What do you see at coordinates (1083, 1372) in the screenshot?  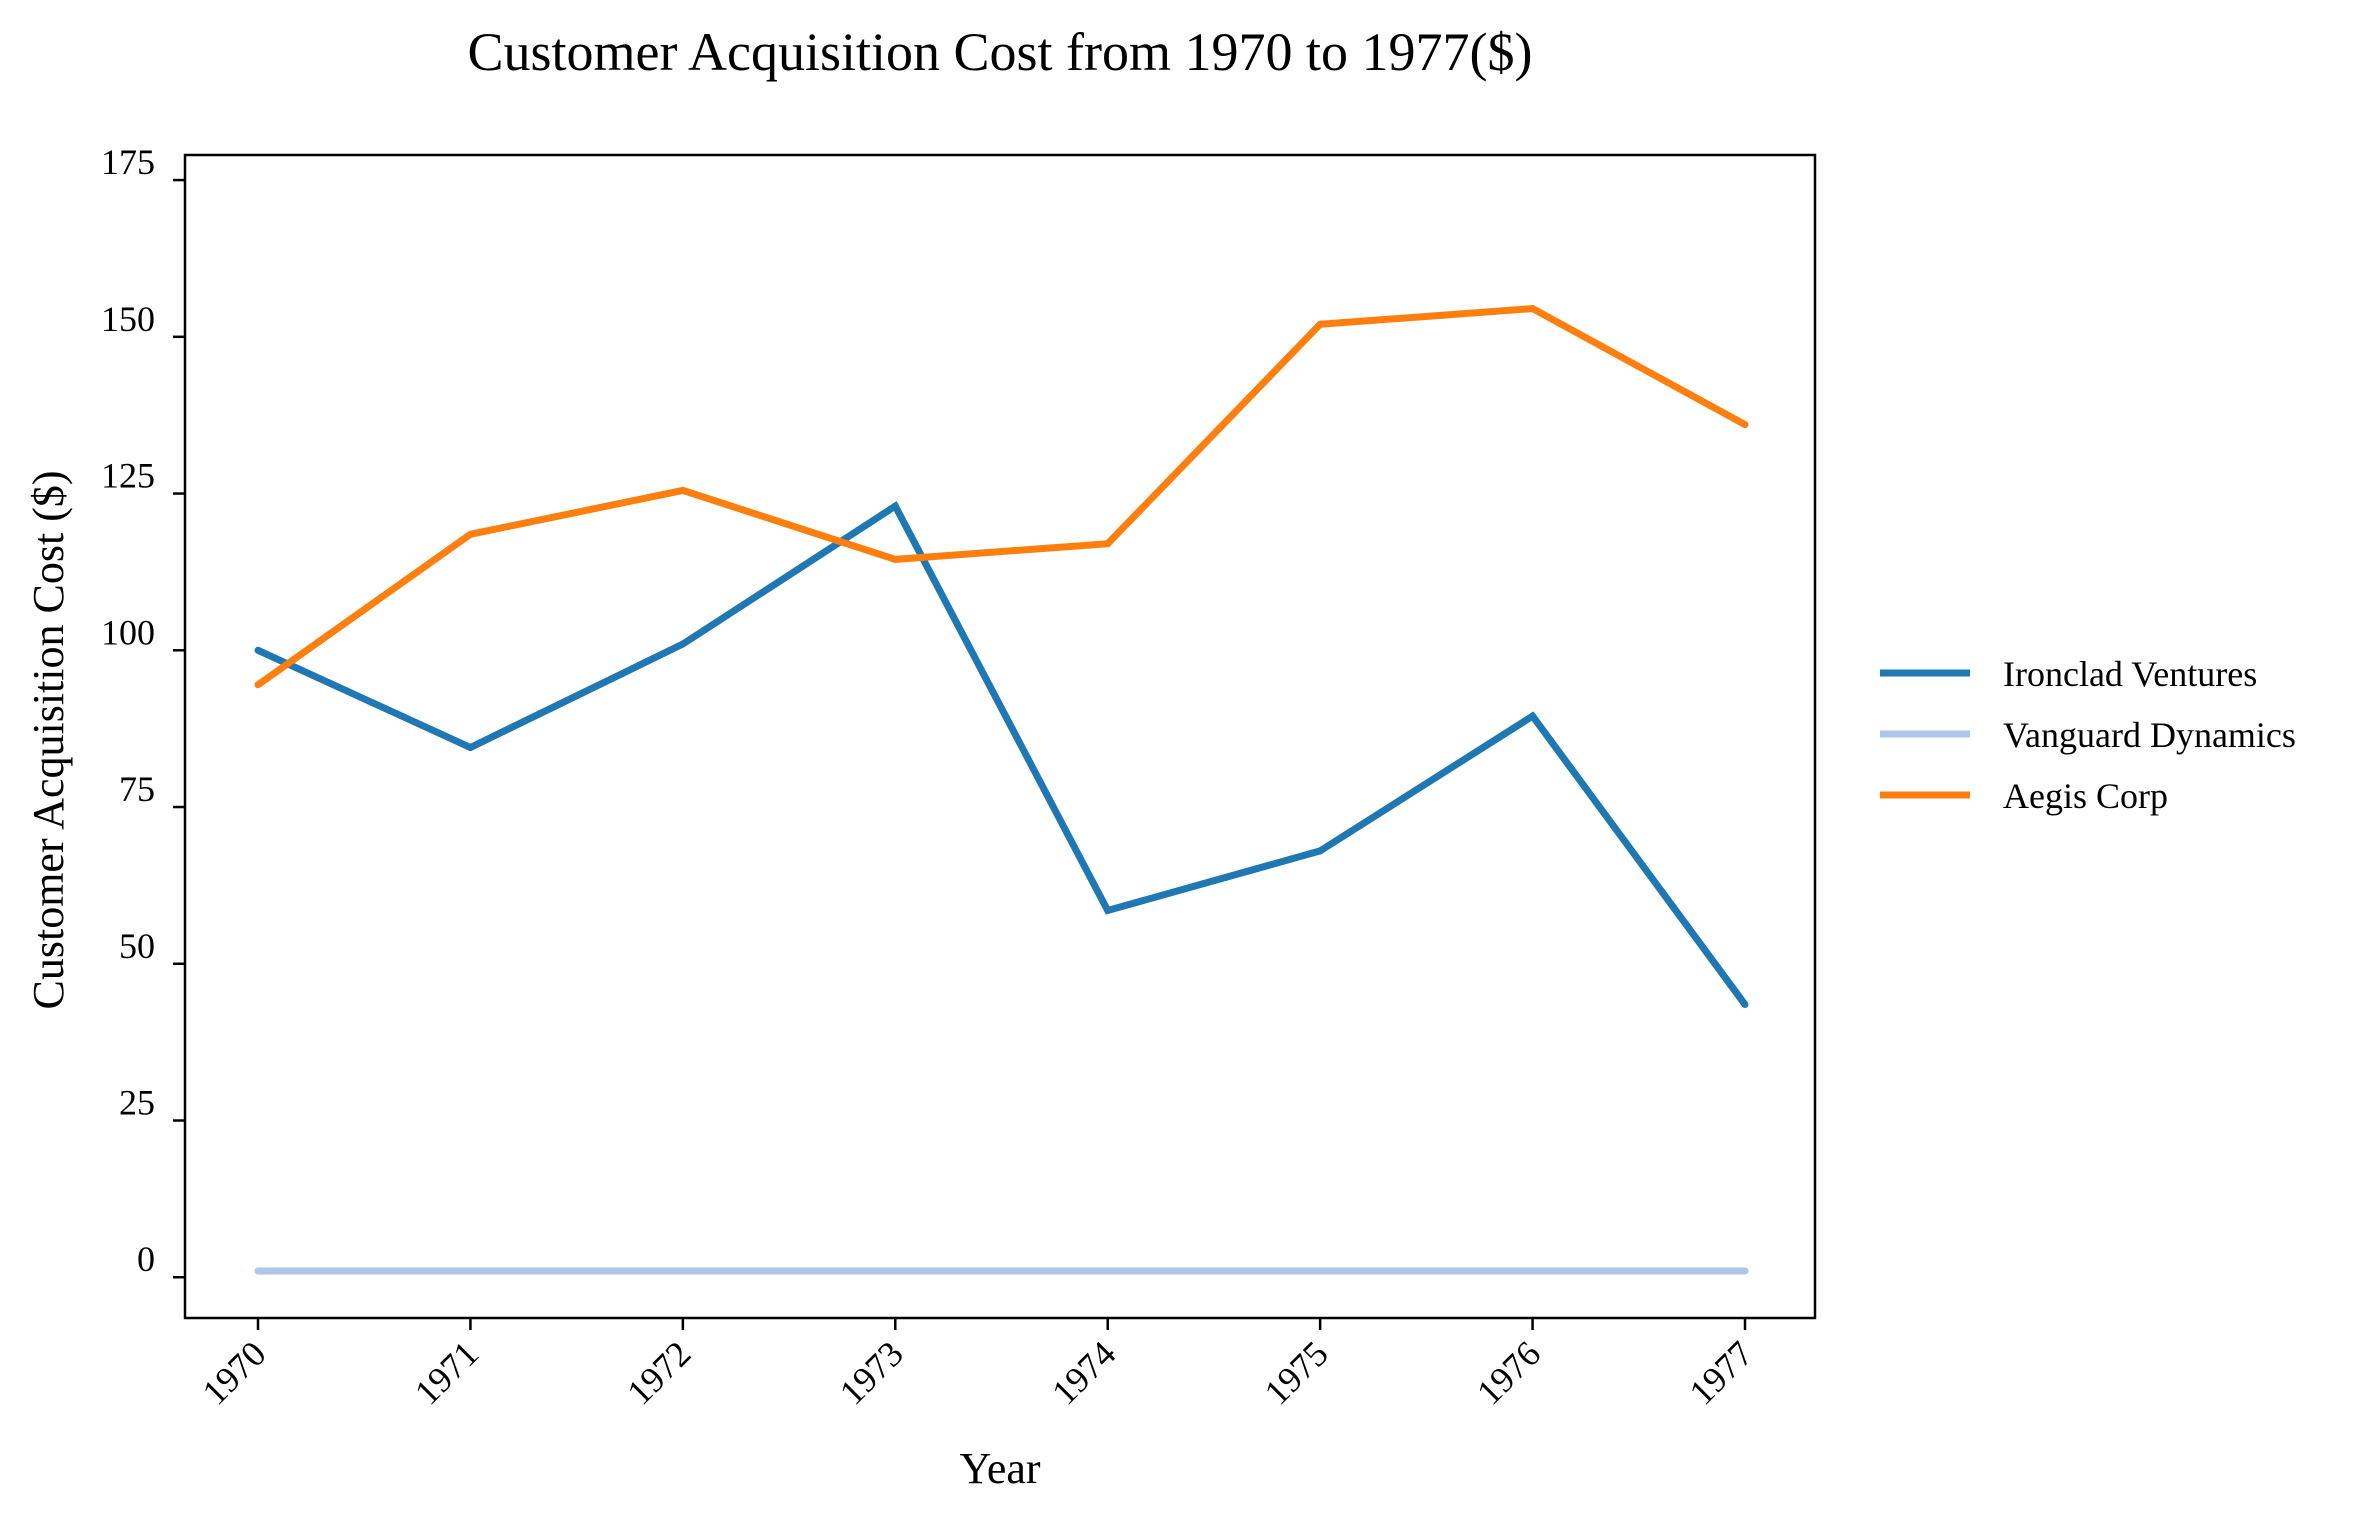 I see `x-tick-label: 1974` at bounding box center [1083, 1372].